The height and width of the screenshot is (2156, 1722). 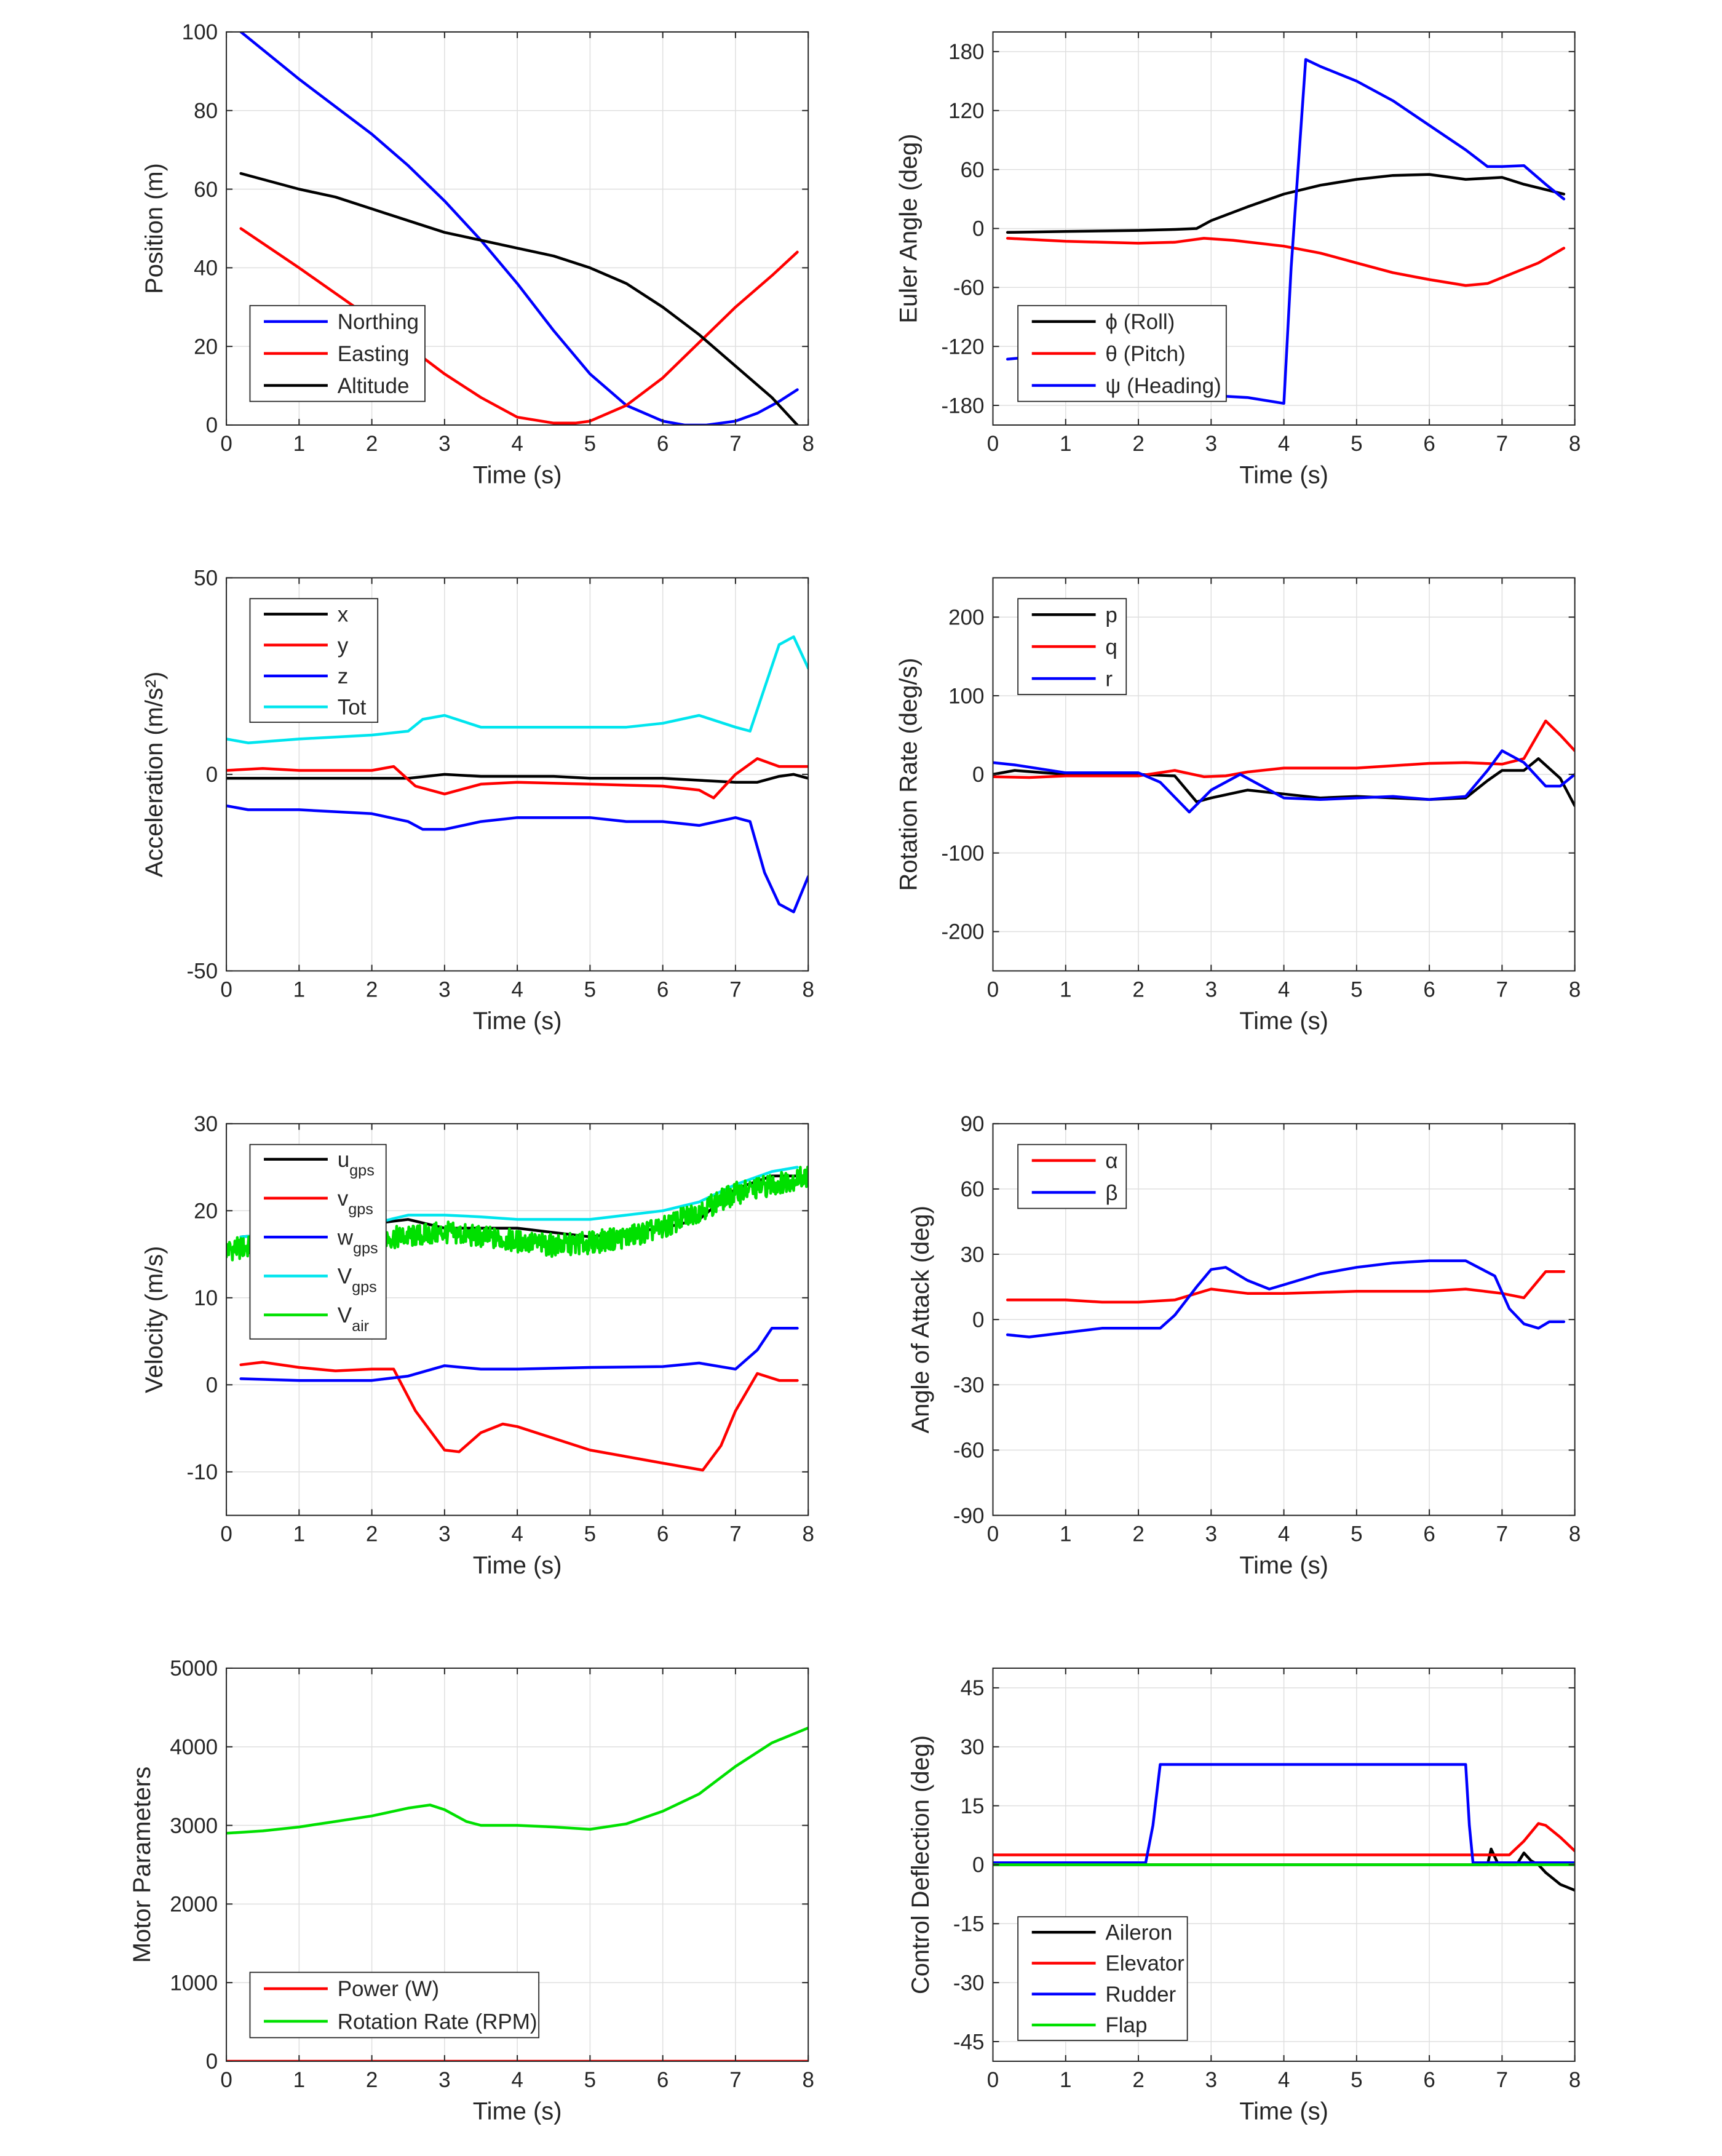 What do you see at coordinates (908, 228) in the screenshot?
I see `y-axis-label: Euler Angle (deg)` at bounding box center [908, 228].